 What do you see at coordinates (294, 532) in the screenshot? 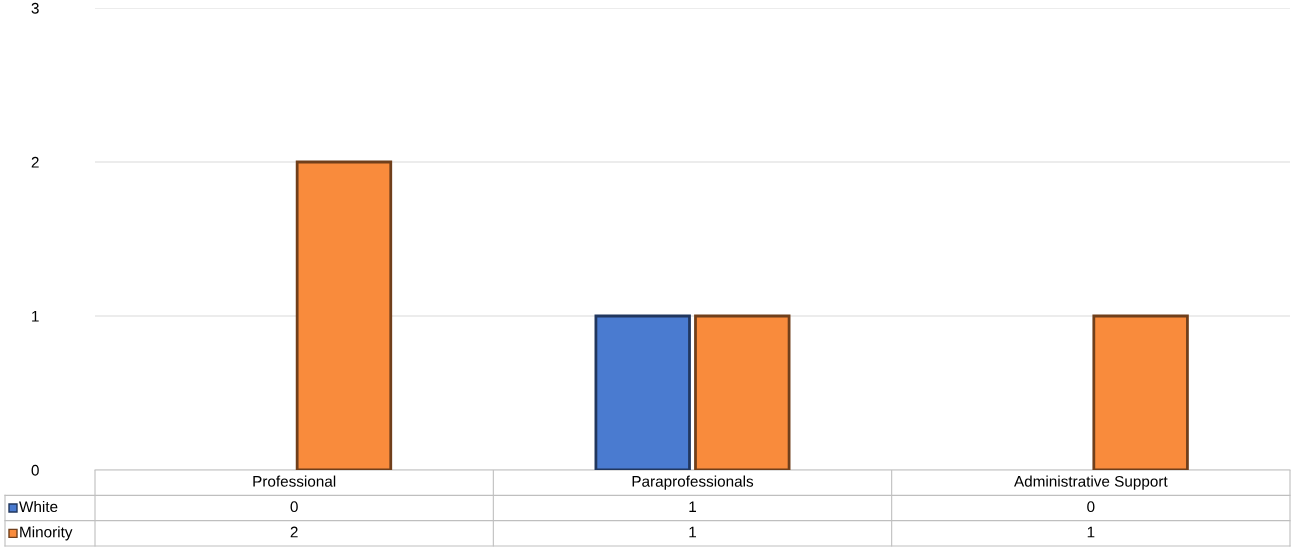
I see `data-label: 2` at bounding box center [294, 532].